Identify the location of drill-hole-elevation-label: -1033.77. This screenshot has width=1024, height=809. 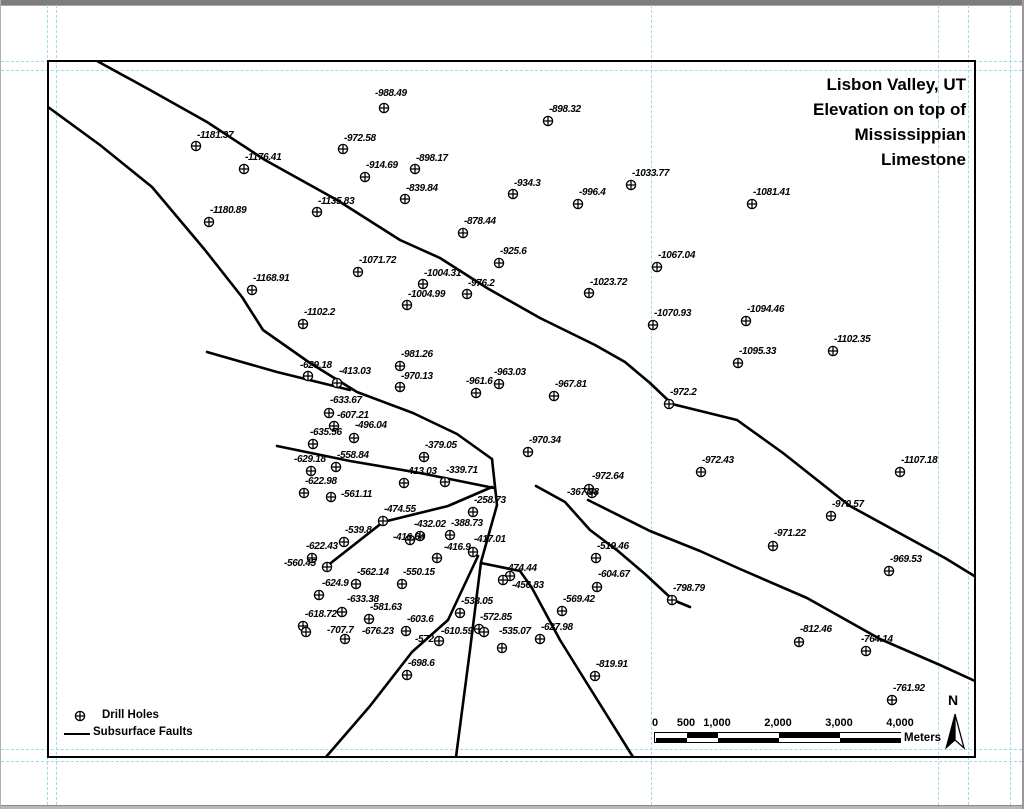
(651, 173).